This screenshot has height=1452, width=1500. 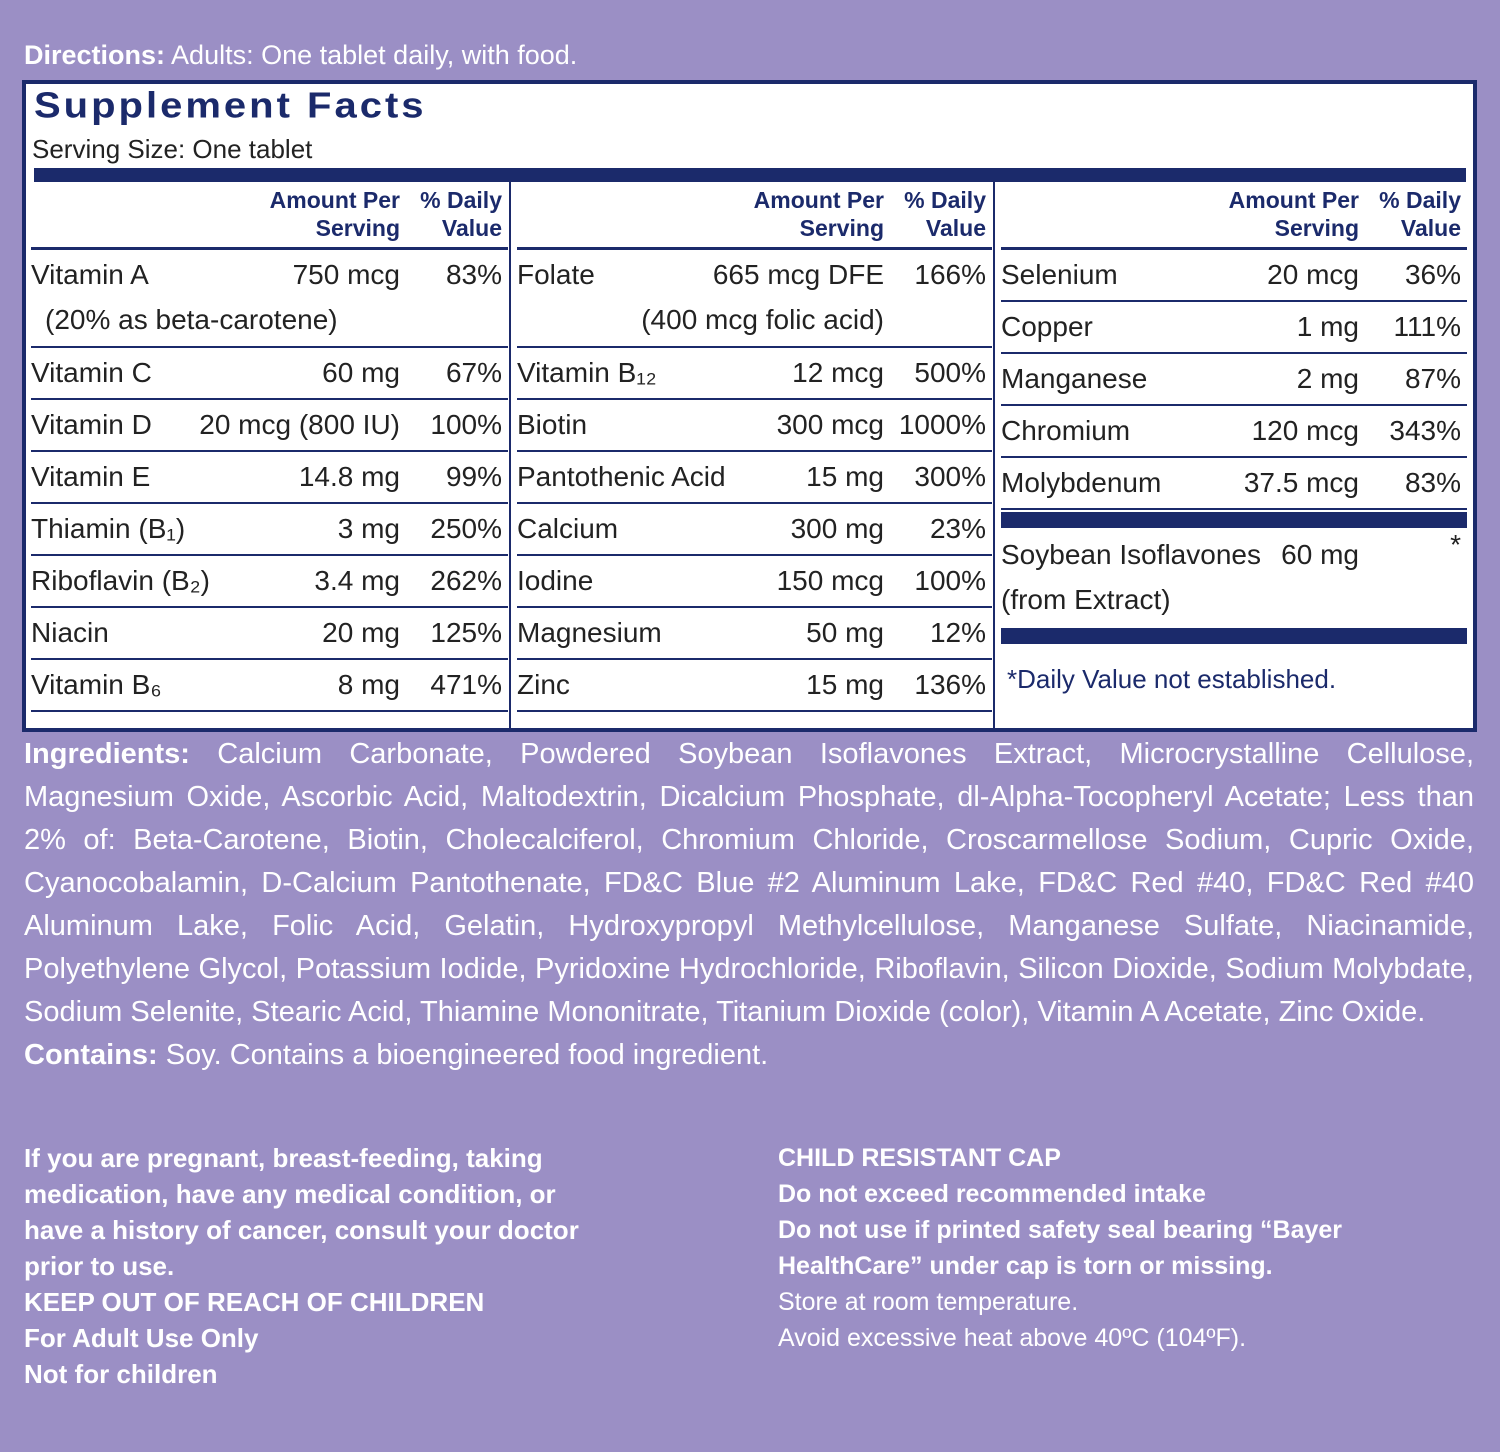 I want to click on facts-row: Riboflavin (B₂) 3.4 mg 262%, so click(x=269, y=582).